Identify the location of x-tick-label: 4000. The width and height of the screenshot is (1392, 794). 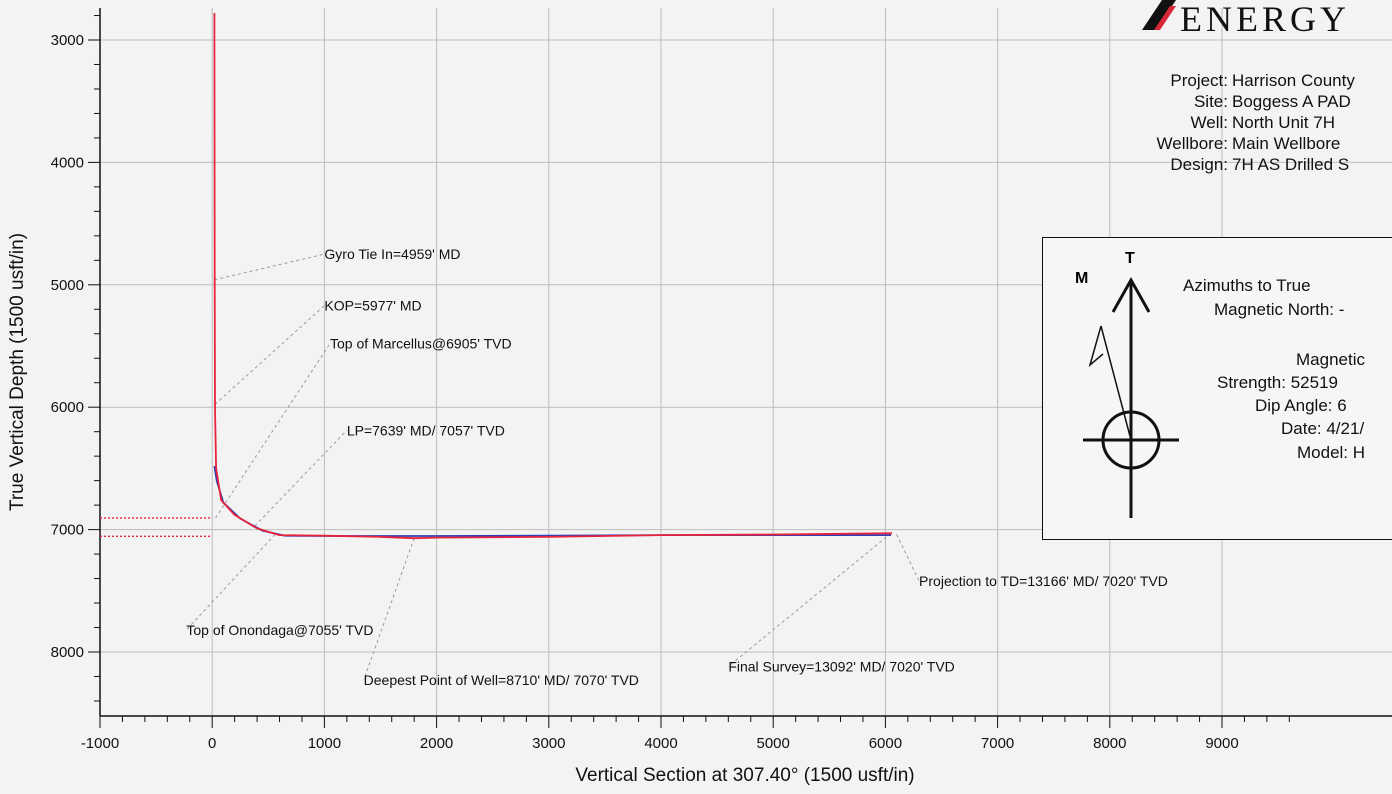
(660, 743).